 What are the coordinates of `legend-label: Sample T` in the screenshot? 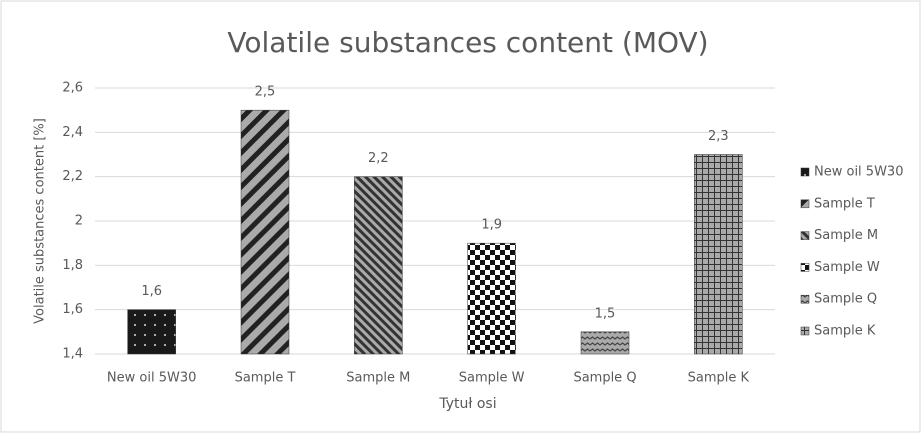 It's located at (844, 203).